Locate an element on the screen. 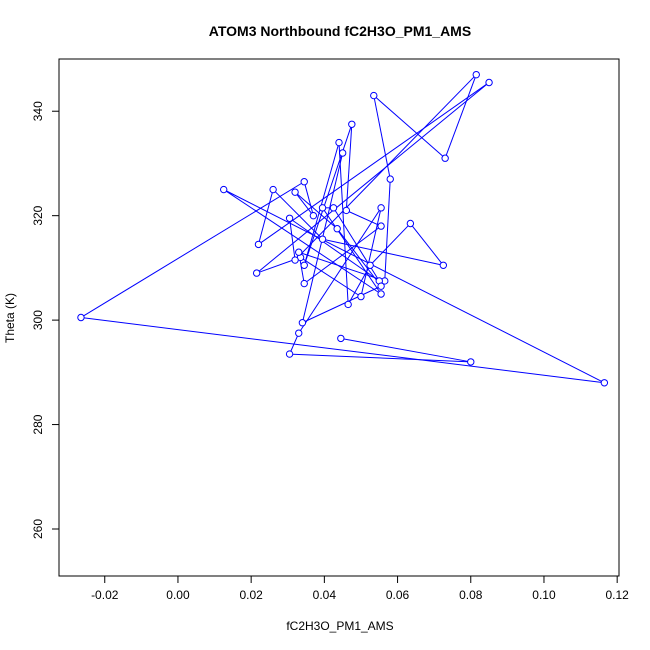 The height and width of the screenshot is (650, 650). x-tick-label: -0.02 is located at coordinates (105, 595).